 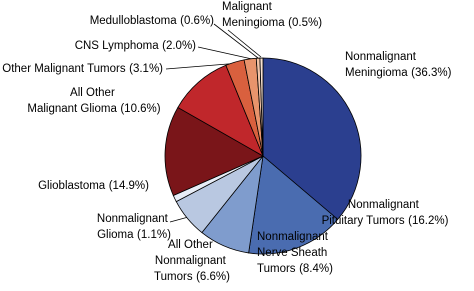 What do you see at coordinates (115, 235) in the screenshot?
I see `label-line: Glioma` at bounding box center [115, 235].